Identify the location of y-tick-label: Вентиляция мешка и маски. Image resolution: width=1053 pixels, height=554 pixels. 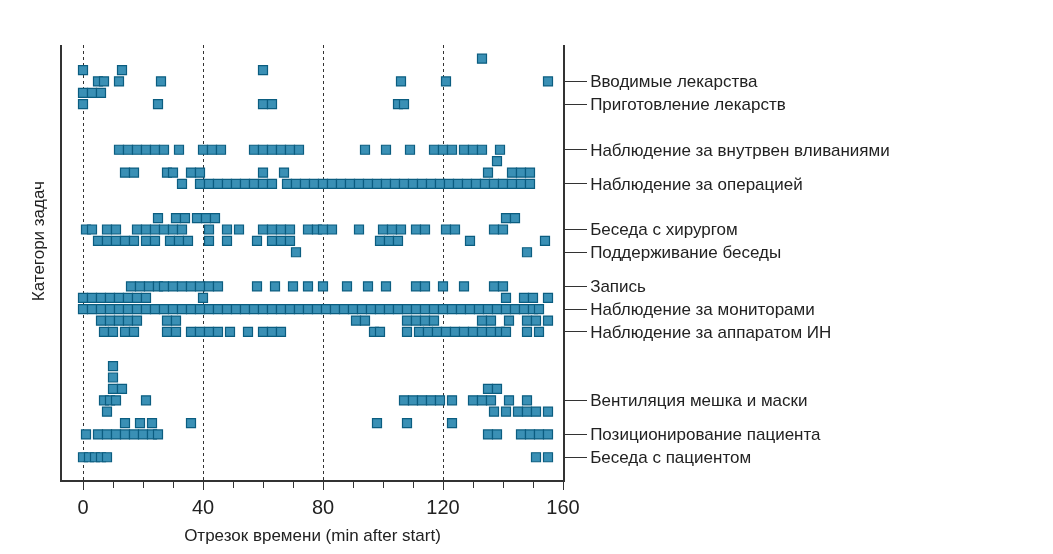
(699, 401).